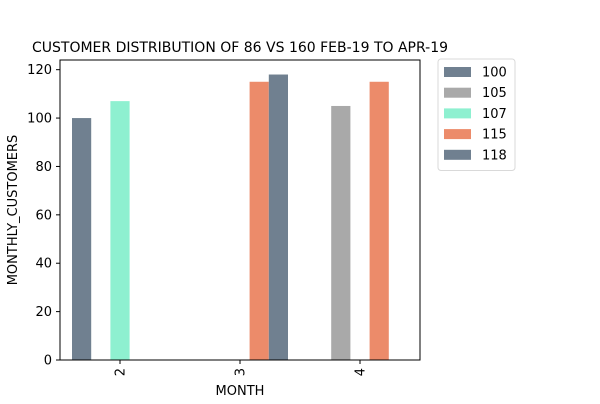  Describe the element at coordinates (494, 155) in the screenshot. I see `legend-label-118: 118` at that location.